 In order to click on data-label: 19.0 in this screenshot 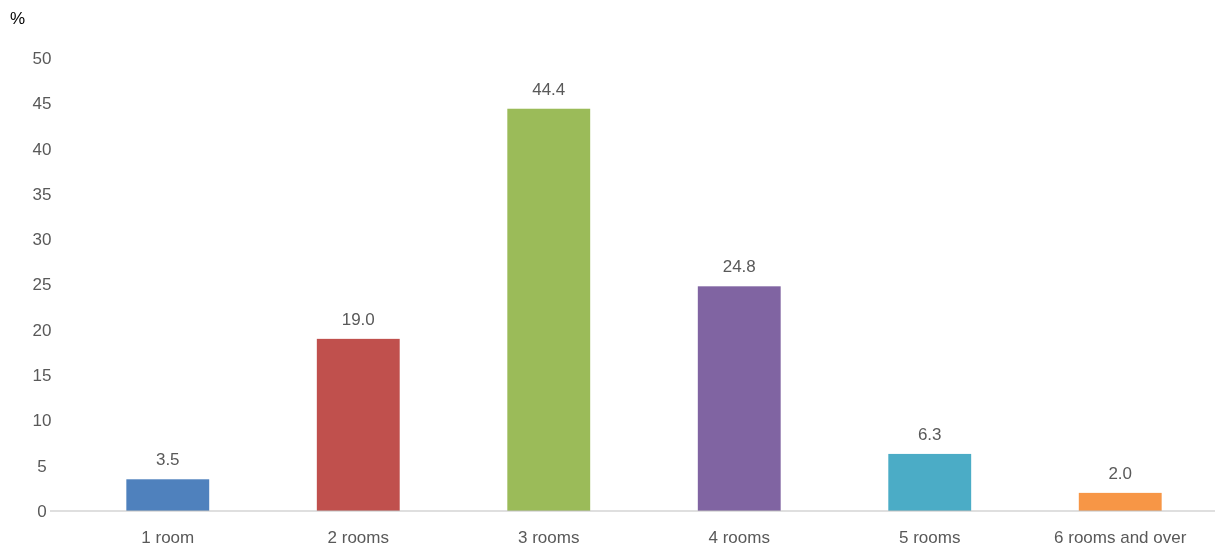, I will do `click(358, 319)`.